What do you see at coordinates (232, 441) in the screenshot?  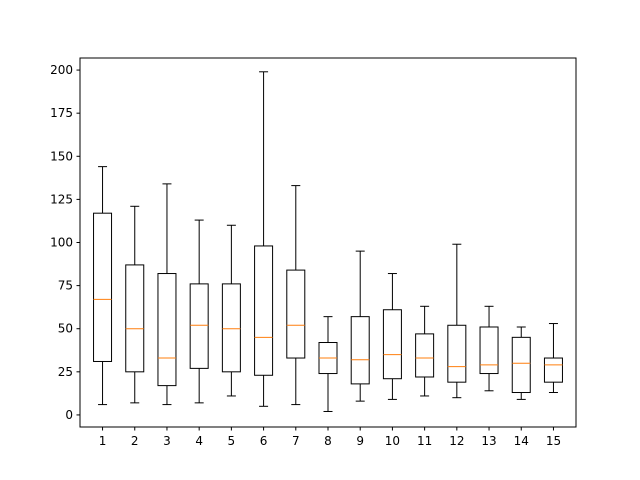 I see `x-tick-label-5: 5` at bounding box center [232, 441].